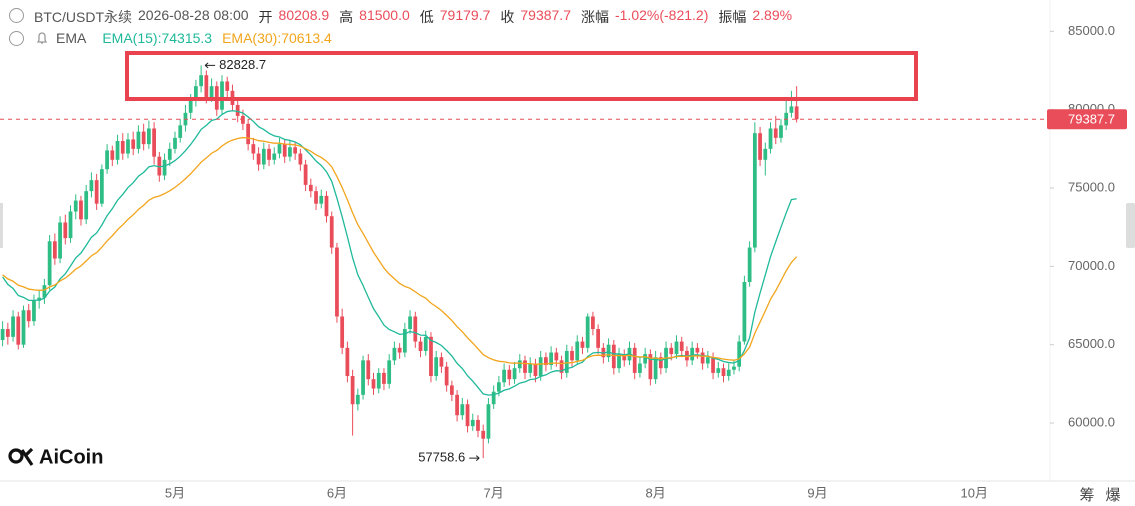 The height and width of the screenshot is (506, 1135). I want to click on field-label: 涨幅, so click(594, 17).